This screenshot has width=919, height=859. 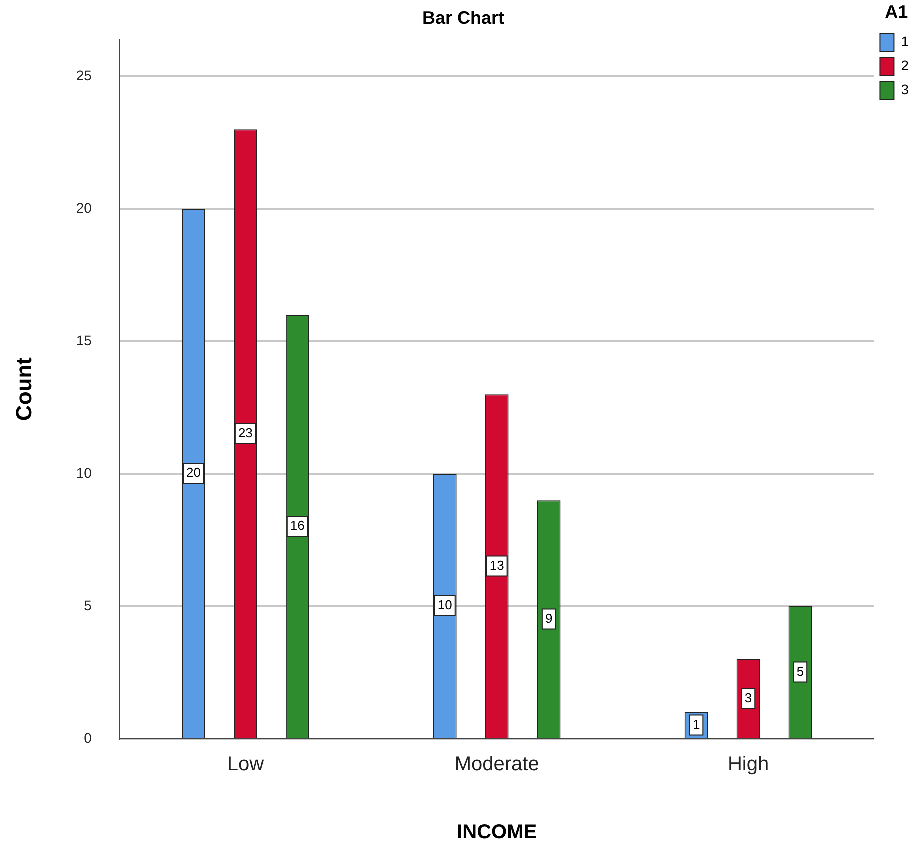 I want to click on y-tick-label: 20, so click(x=84, y=208).